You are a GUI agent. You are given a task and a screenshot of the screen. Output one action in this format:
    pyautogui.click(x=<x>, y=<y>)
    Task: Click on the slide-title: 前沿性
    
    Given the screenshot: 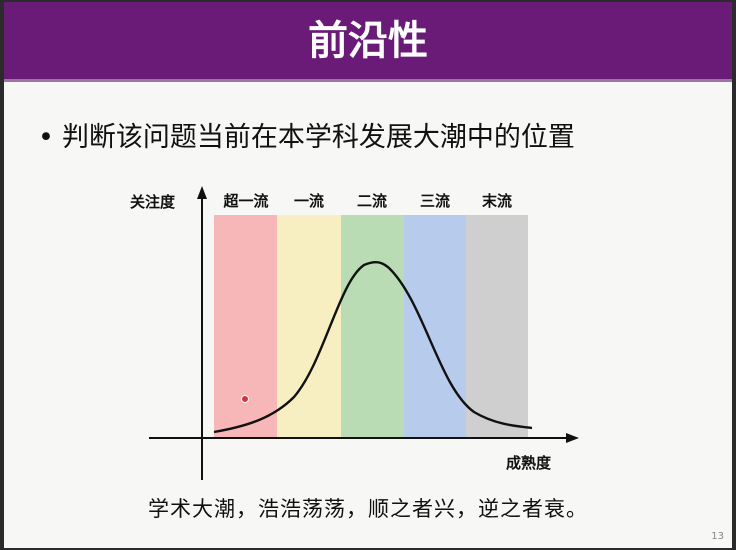 What is the action you would take?
    pyautogui.click(x=368, y=41)
    